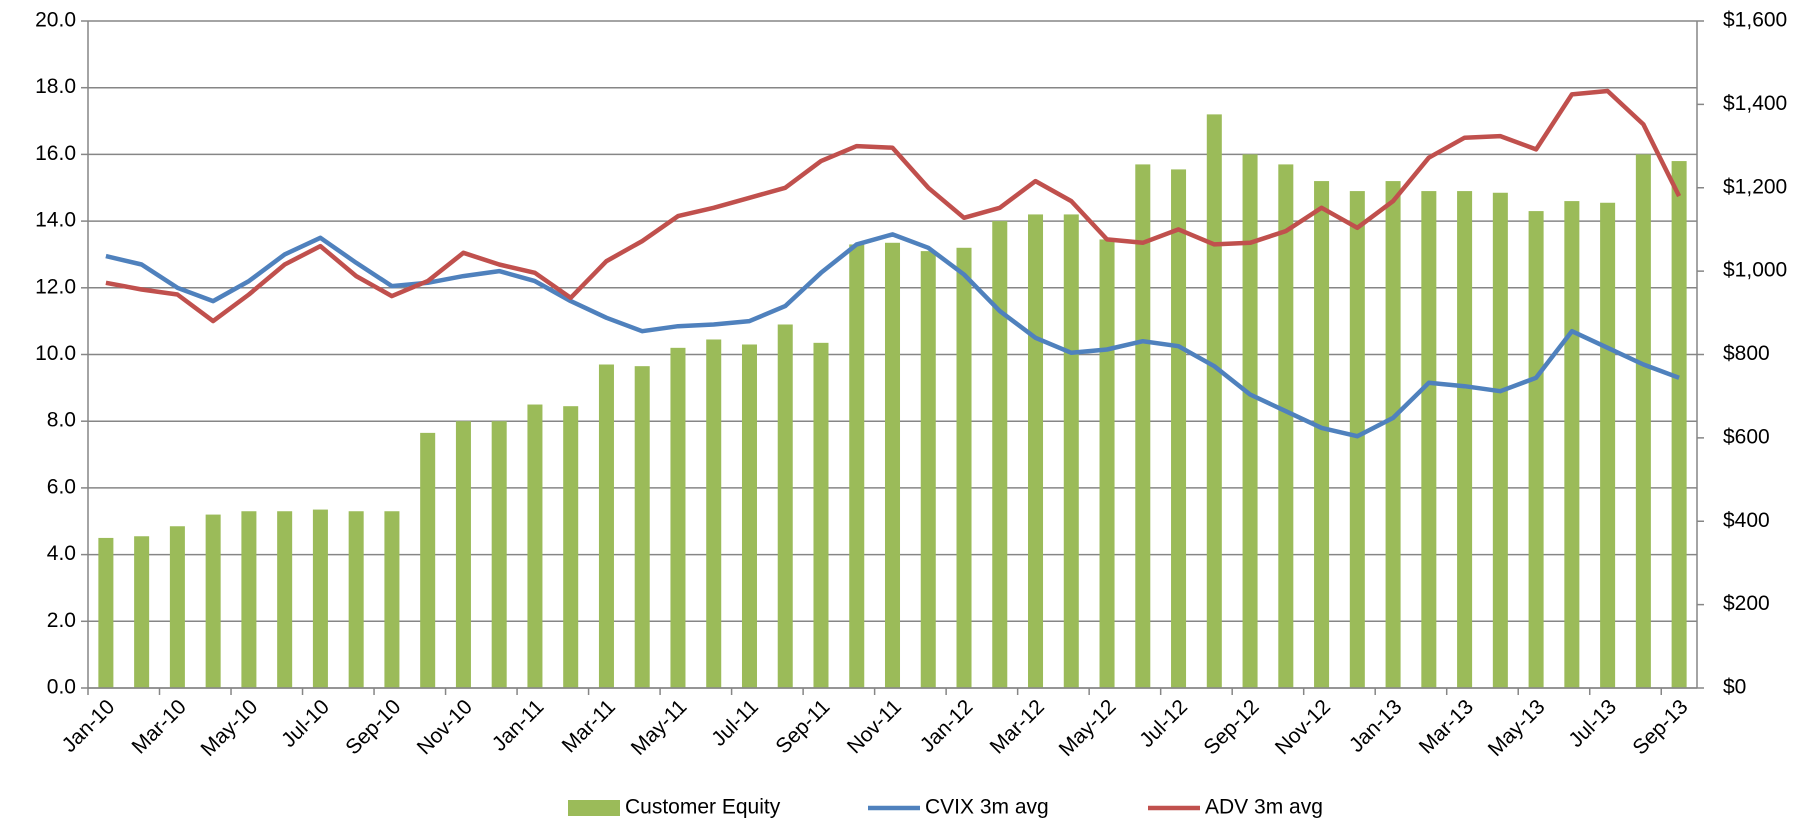  Describe the element at coordinates (445, 727) in the screenshot. I see `x-tick-label: Nov-10` at that location.